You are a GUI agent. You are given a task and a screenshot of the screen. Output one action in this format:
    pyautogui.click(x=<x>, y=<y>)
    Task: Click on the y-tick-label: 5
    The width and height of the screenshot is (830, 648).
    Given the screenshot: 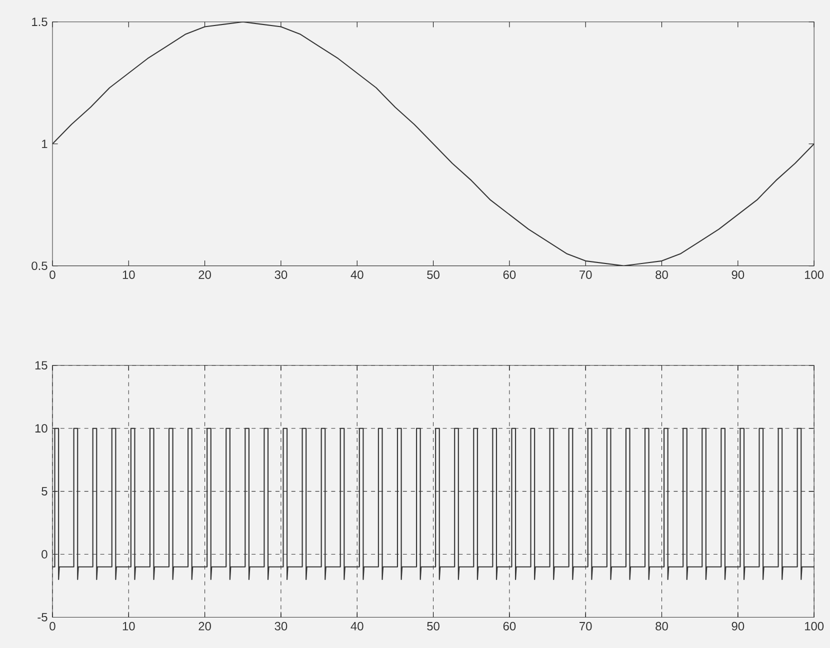 What is the action you would take?
    pyautogui.click(x=45, y=491)
    